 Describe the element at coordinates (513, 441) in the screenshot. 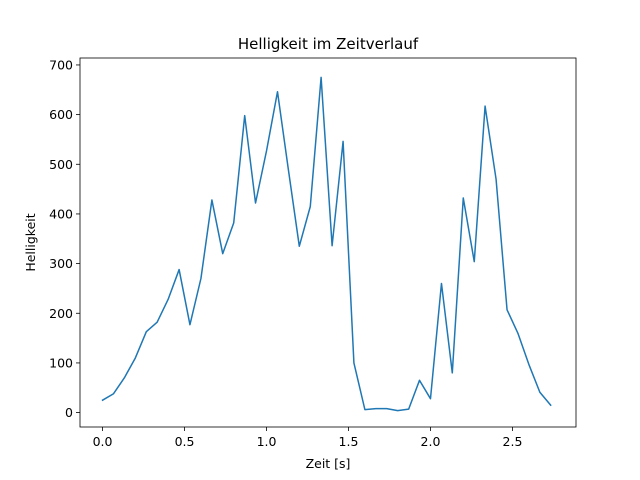

I see `x-tick-label: 2.5` at that location.